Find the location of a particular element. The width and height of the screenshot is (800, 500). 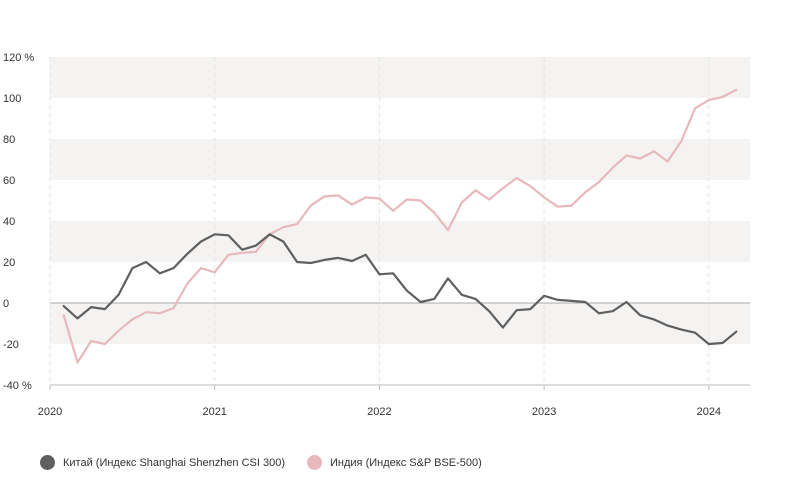

y-tick-label: 0 is located at coordinates (6, 304).